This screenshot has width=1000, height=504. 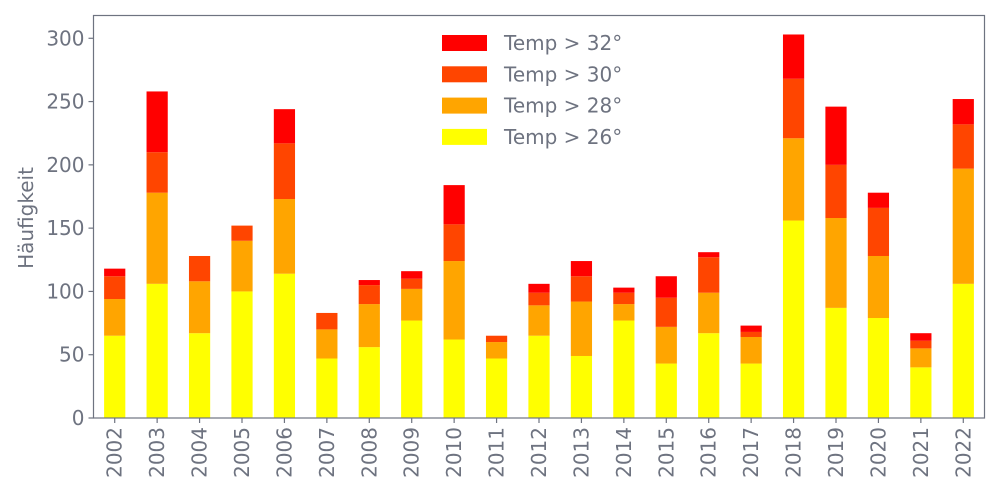 What do you see at coordinates (624, 452) in the screenshot?
I see `x-tick-label: 2014` at bounding box center [624, 452].